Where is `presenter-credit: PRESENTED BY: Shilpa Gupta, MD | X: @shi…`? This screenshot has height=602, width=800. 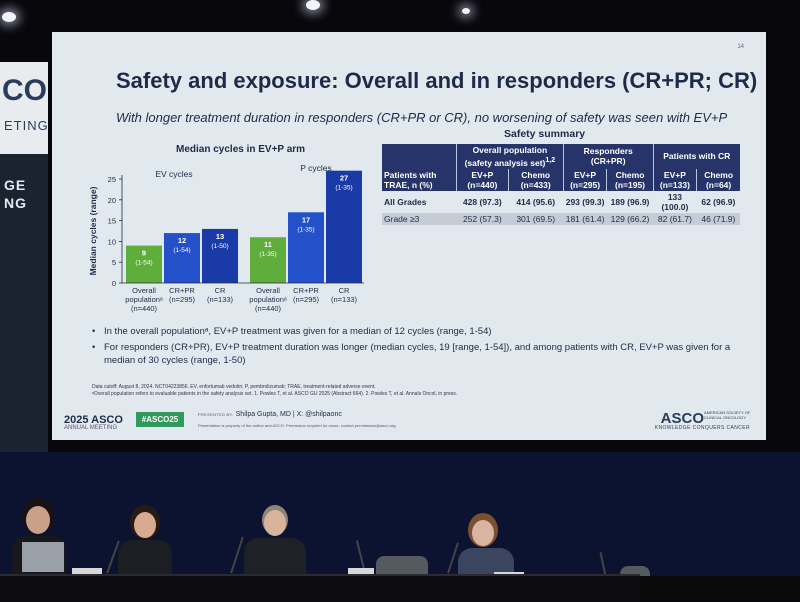 presenter-credit: PRESENTED BY: Shilpa Gupta, MD | X: @shi… is located at coordinates (270, 414).